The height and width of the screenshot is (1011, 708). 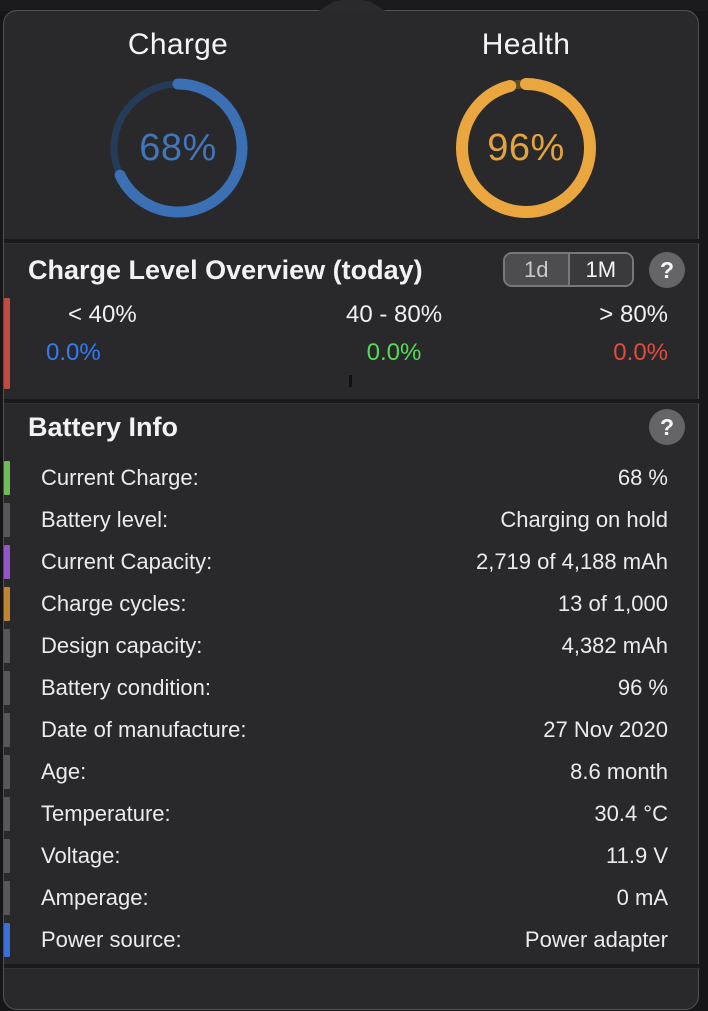 What do you see at coordinates (91, 334) in the screenshot?
I see `overview-col-low: < 40% 0.0%` at bounding box center [91, 334].